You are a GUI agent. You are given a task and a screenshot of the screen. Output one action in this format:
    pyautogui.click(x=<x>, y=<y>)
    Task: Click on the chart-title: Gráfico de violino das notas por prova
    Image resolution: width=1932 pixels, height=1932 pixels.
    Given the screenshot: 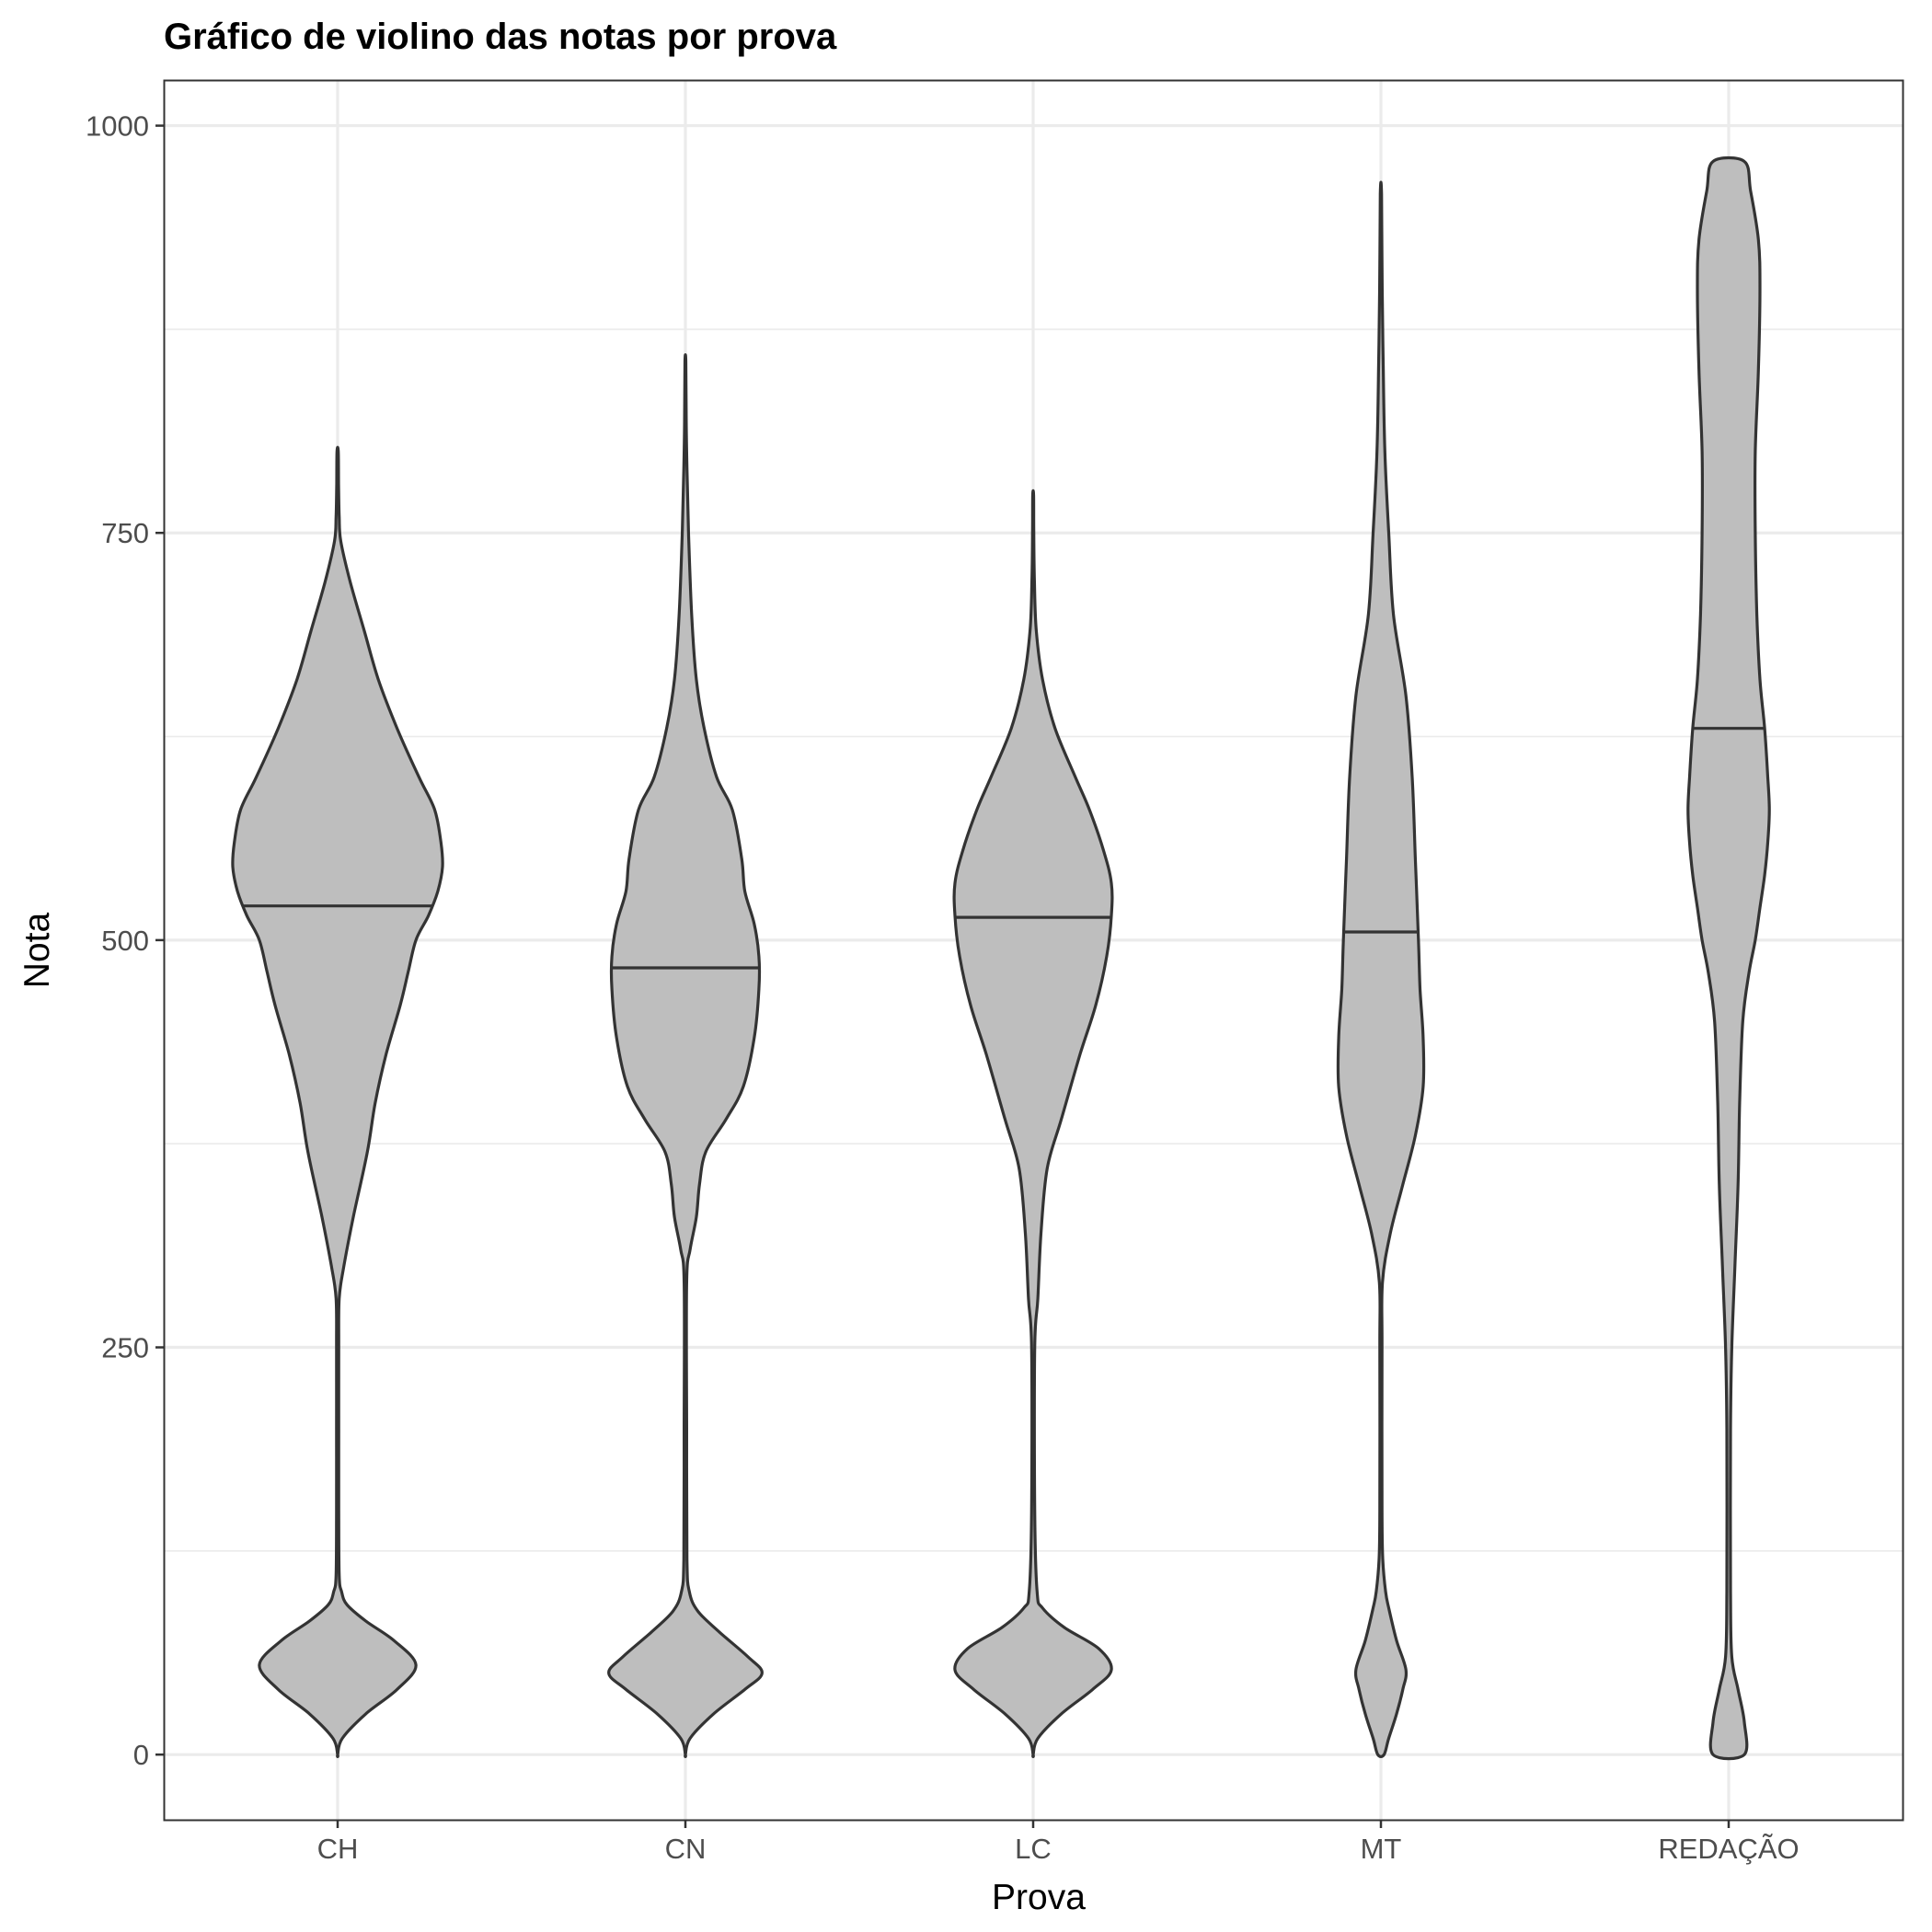 What is the action you would take?
    pyautogui.click(x=500, y=37)
    